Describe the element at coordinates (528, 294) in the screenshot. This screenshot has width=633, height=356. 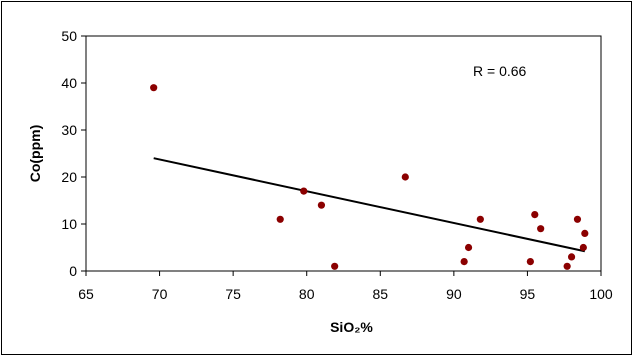
I see `x-tick-label: 95` at that location.